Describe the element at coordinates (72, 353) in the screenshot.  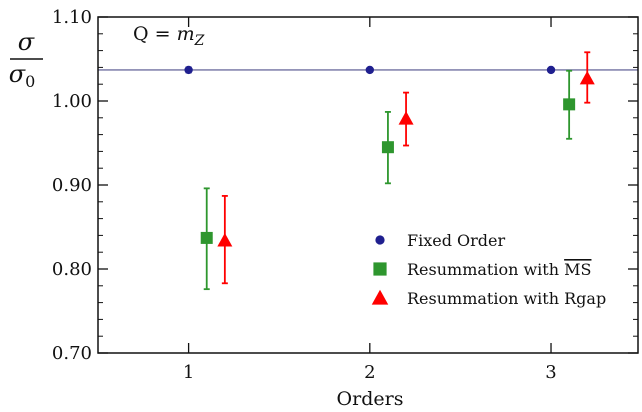
I see `y-tick-label: 0.70` at that location.